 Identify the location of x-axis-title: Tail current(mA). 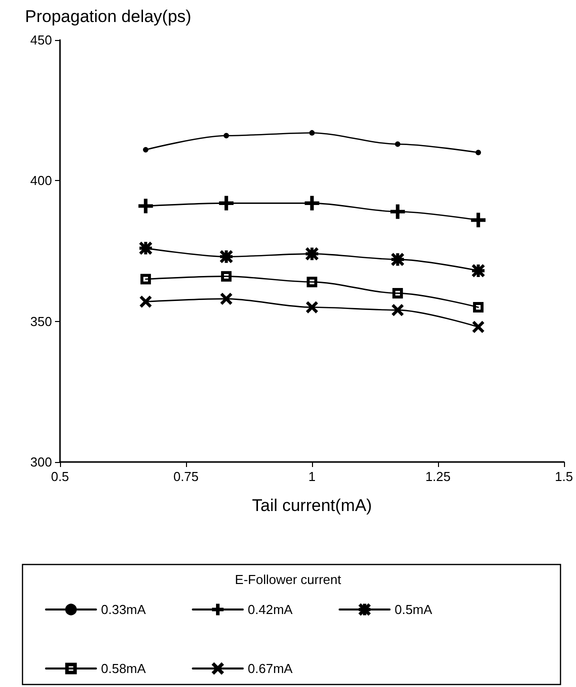
(312, 505).